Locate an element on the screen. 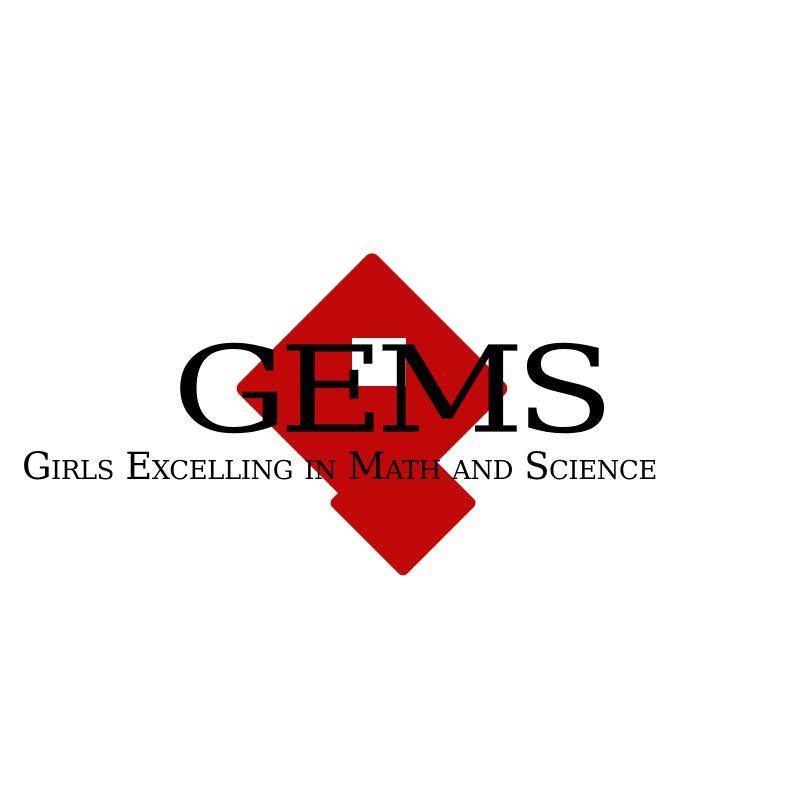  red-diamond-lower is located at coordinates (403, 503).